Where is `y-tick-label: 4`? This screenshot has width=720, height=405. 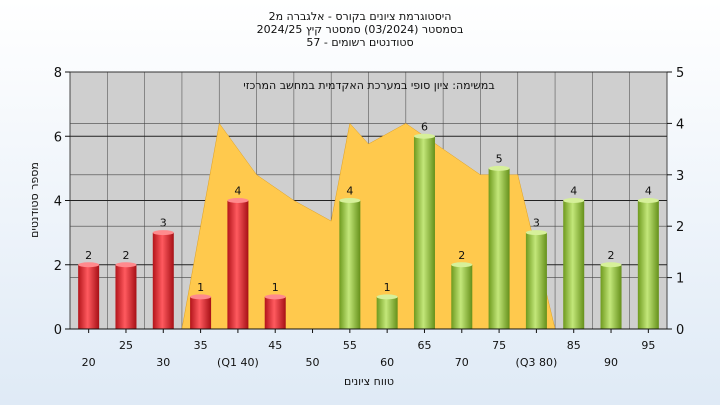
y-tick-label: 4 is located at coordinates (58, 202).